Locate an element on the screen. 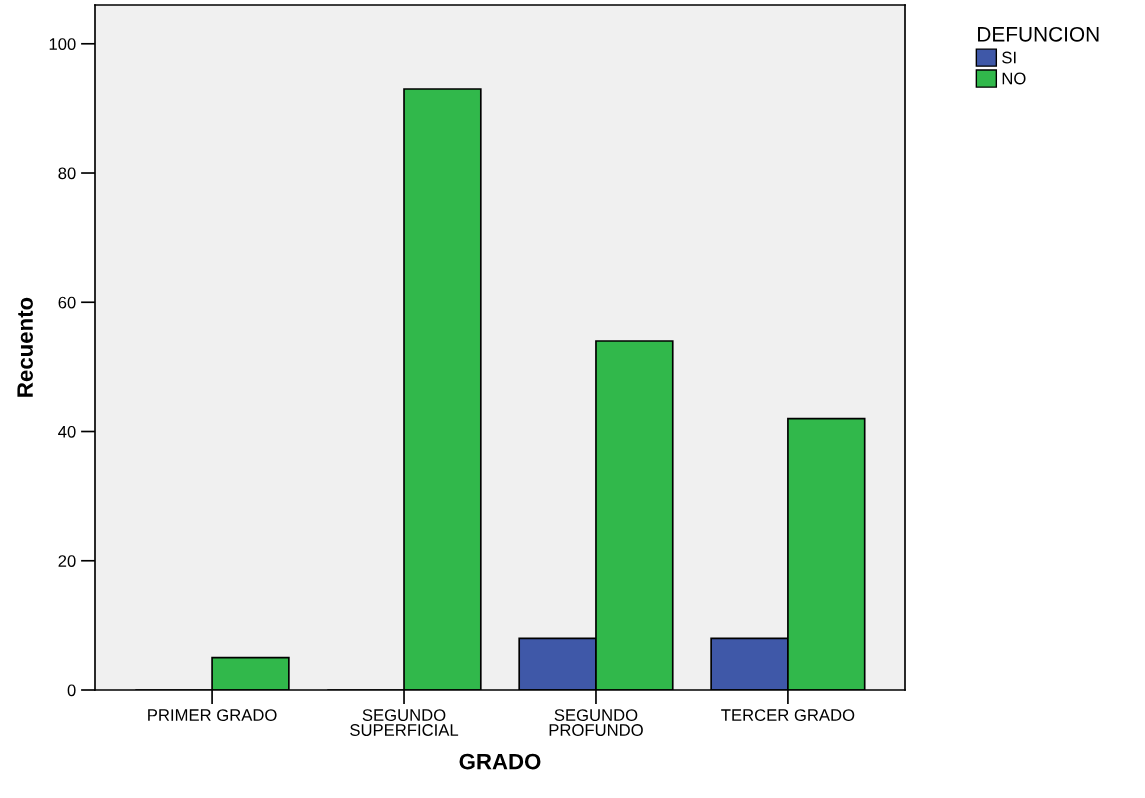 The width and height of the screenshot is (1145, 798). y-axis-title: Recuento is located at coordinates (25, 347).